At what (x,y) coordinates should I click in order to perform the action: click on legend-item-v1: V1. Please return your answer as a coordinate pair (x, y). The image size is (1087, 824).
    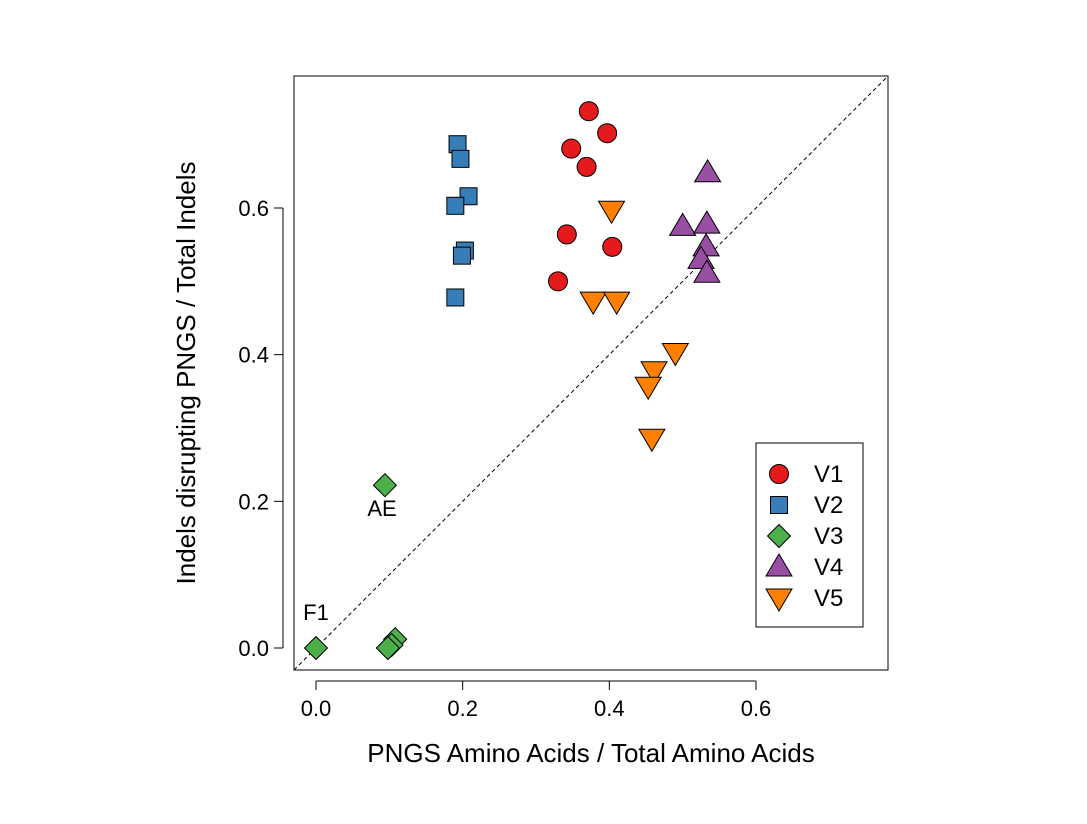
    Looking at the image, I should click on (806, 474).